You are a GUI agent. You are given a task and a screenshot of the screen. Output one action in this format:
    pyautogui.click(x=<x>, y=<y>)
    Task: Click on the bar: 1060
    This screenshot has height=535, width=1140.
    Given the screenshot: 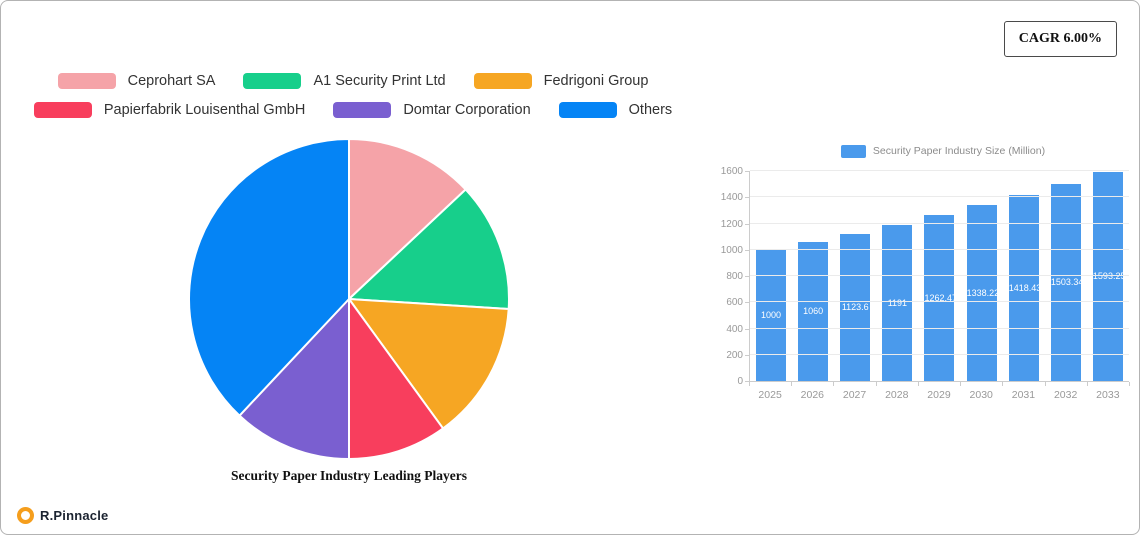 What is the action you would take?
    pyautogui.click(x=813, y=311)
    